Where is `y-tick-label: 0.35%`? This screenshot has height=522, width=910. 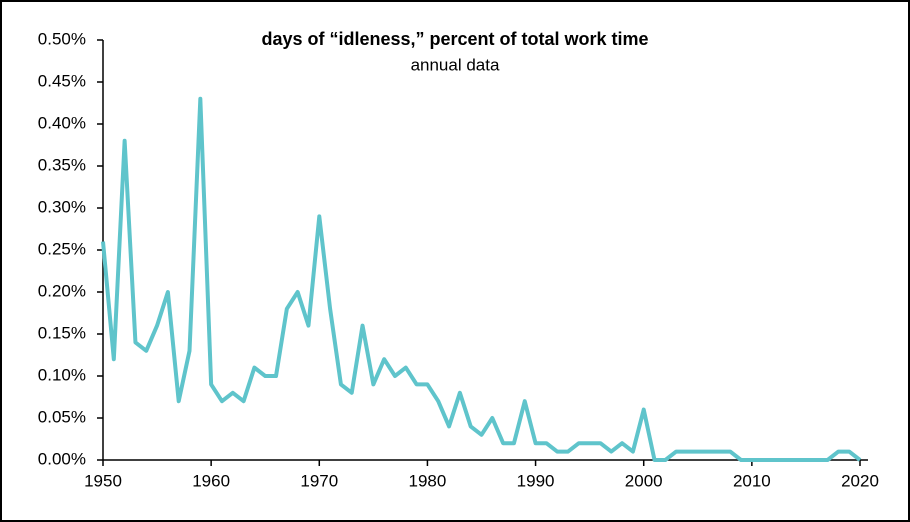 y-tick-label: 0.35% is located at coordinates (62, 164).